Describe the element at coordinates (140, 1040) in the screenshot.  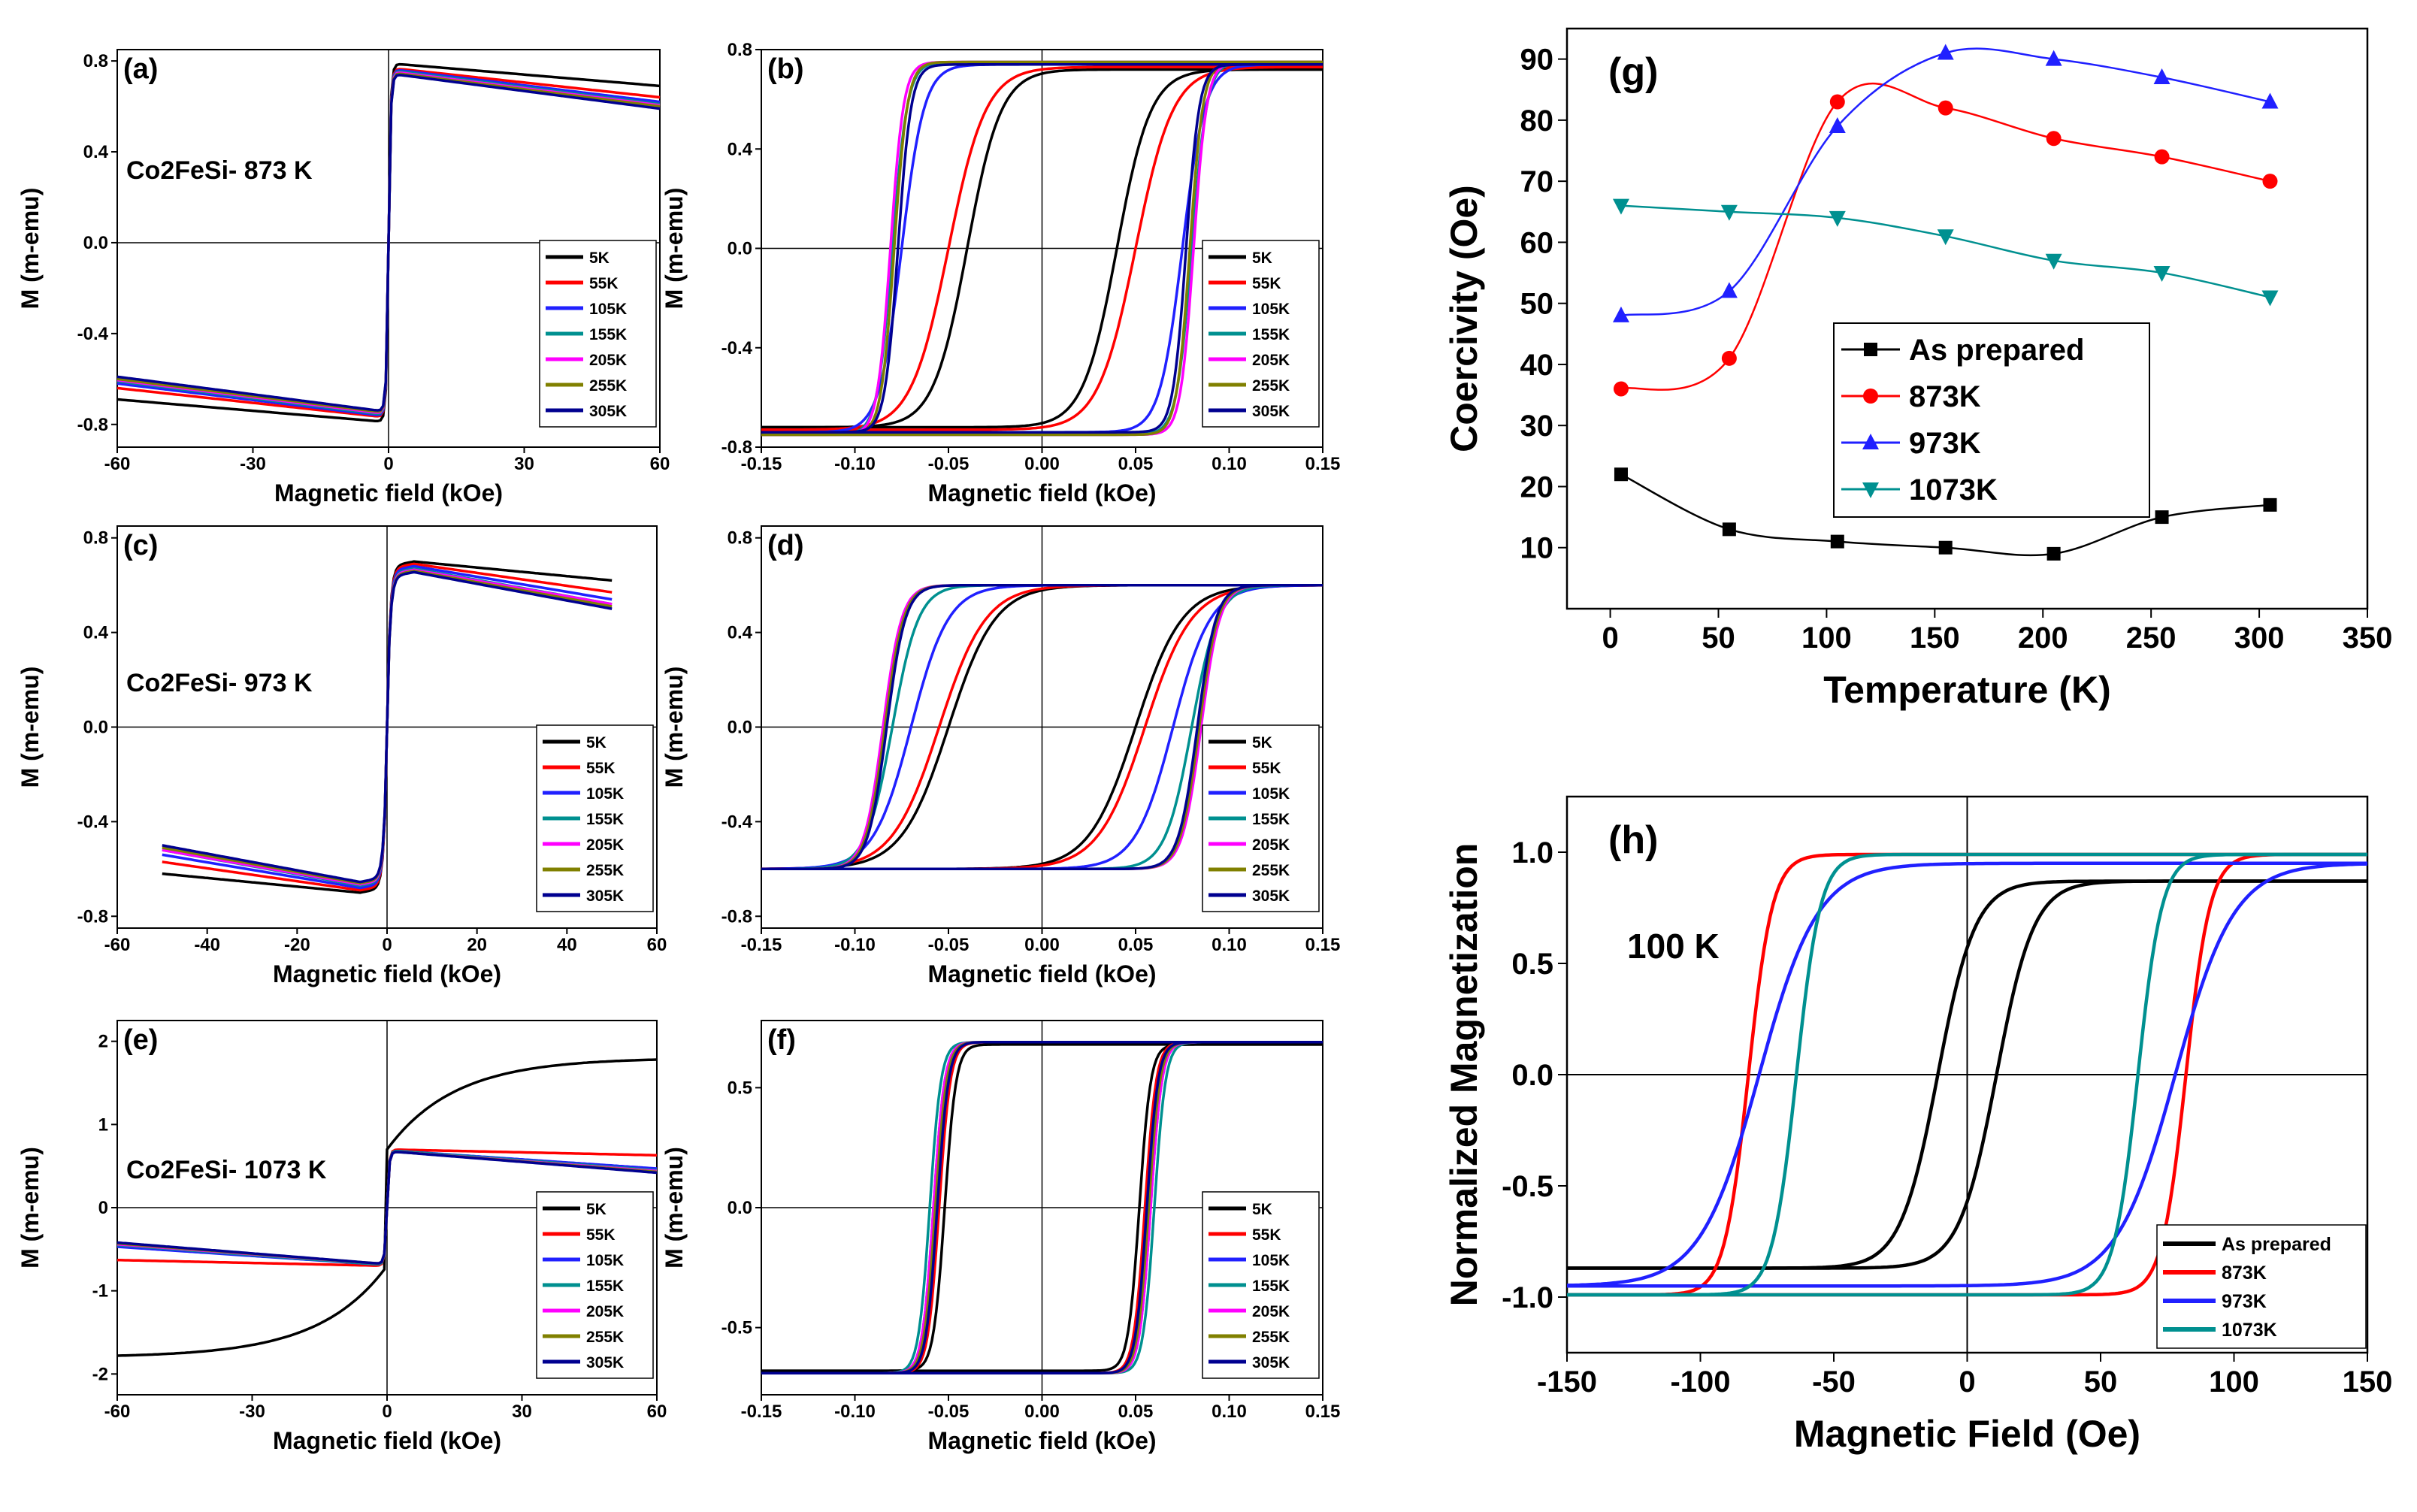
I see `panel-label: (e)` at that location.